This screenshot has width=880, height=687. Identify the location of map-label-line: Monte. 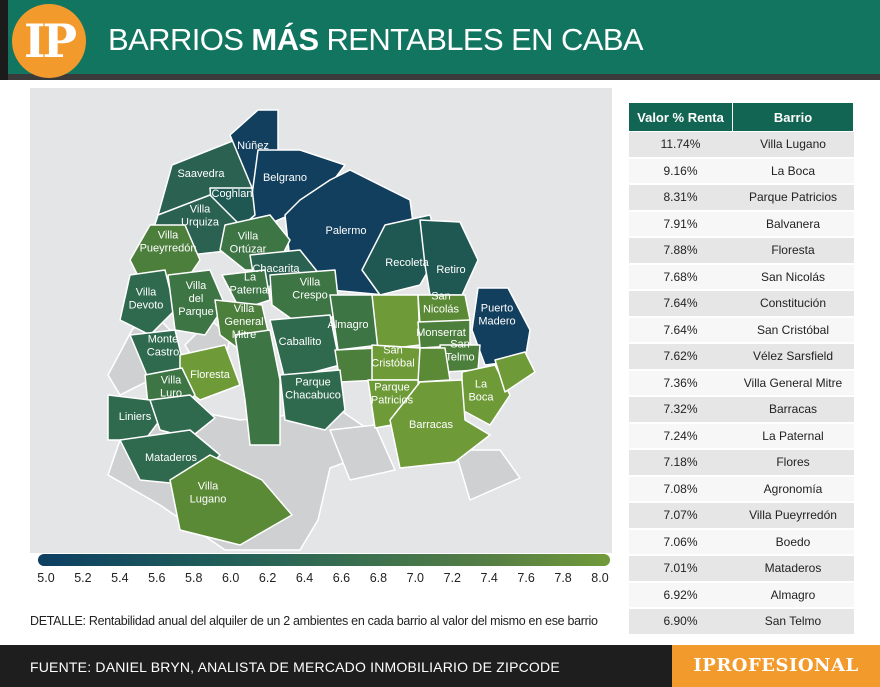
(163, 340).